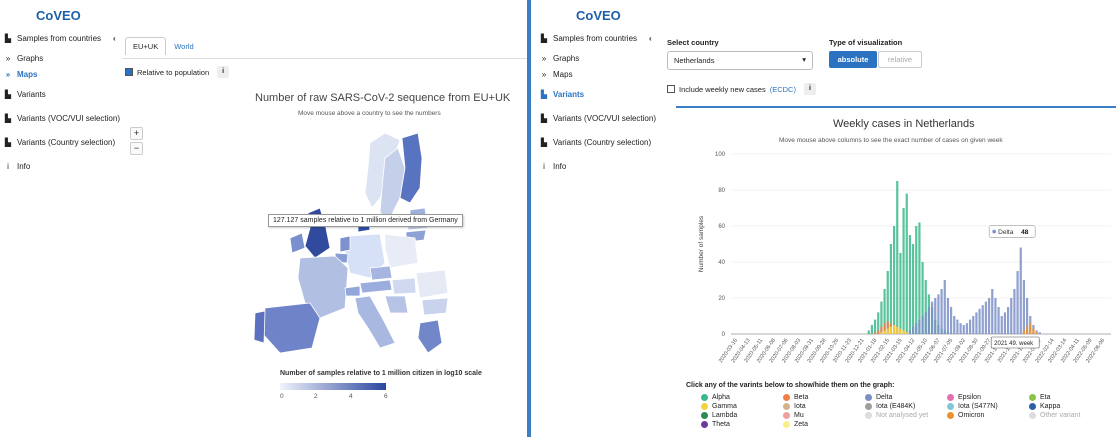 The width and height of the screenshot is (1116, 437). Describe the element at coordinates (1070, 406) in the screenshot. I see `legend-item-kappa: Kappa` at that location.